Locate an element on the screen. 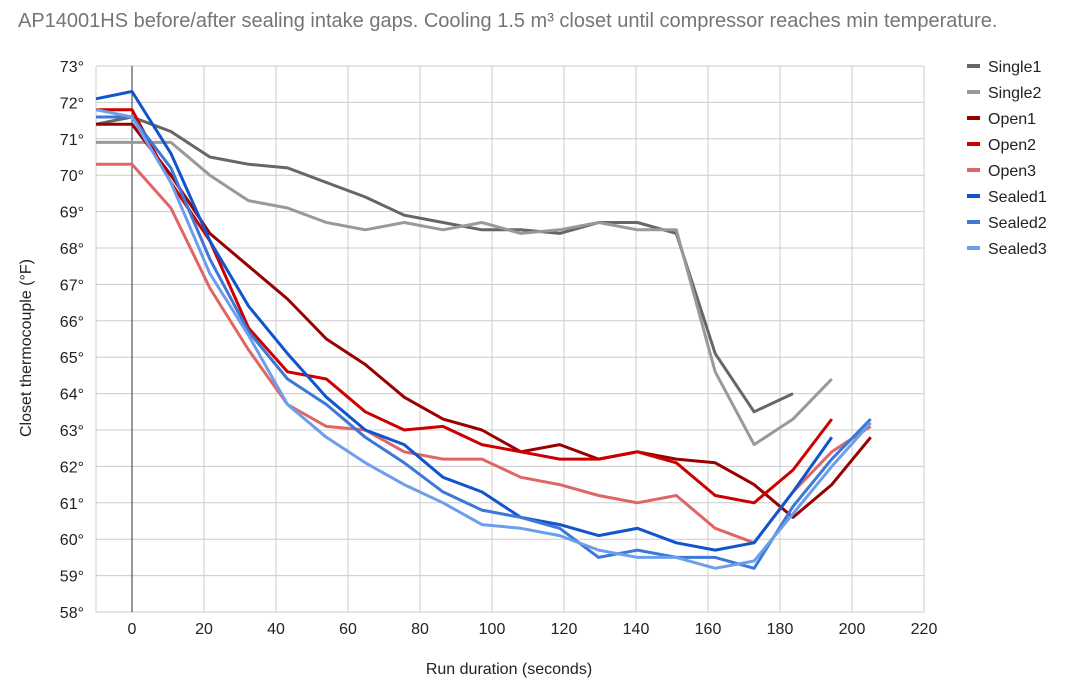  x-tick-label: 200 is located at coordinates (852, 629).